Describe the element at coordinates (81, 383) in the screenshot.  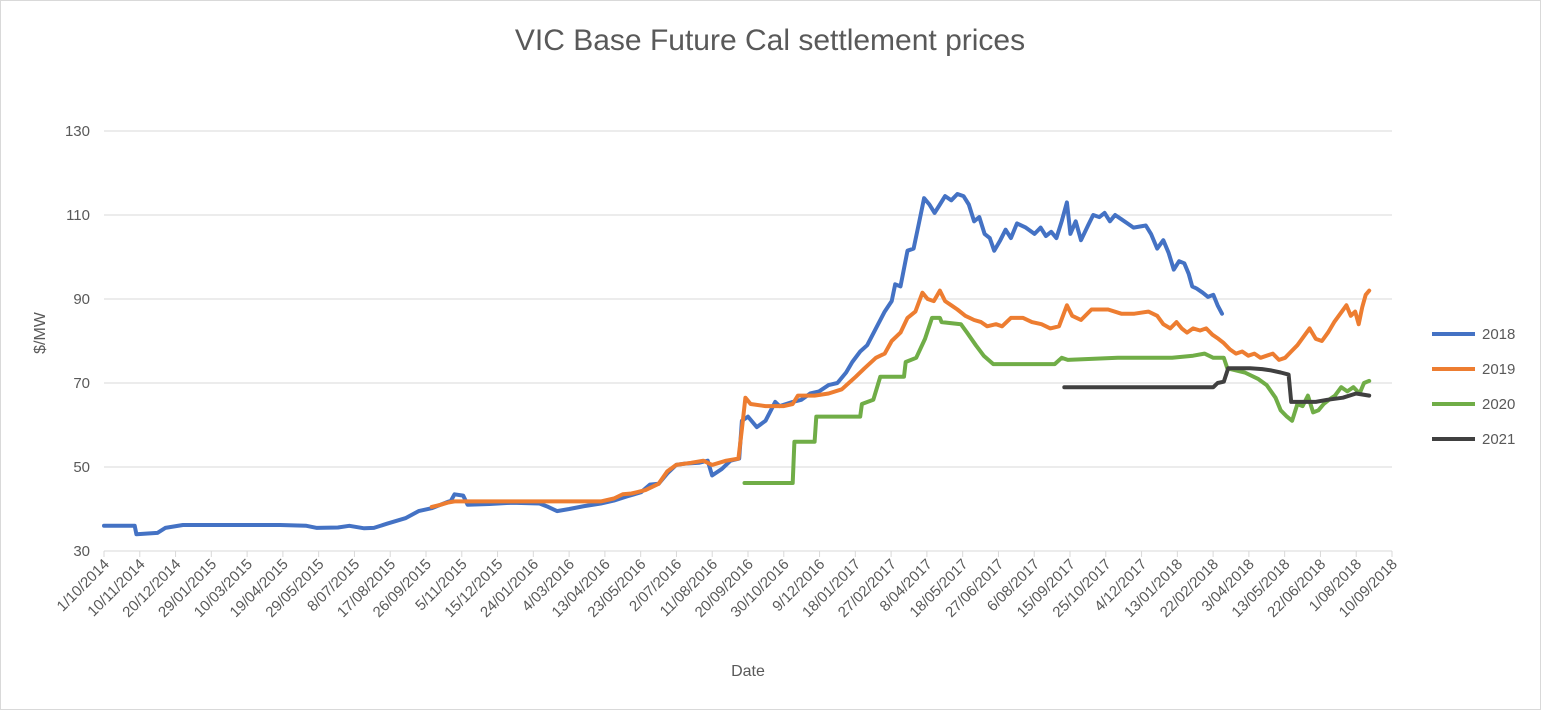
I see `y-tick-label: 70` at that location.